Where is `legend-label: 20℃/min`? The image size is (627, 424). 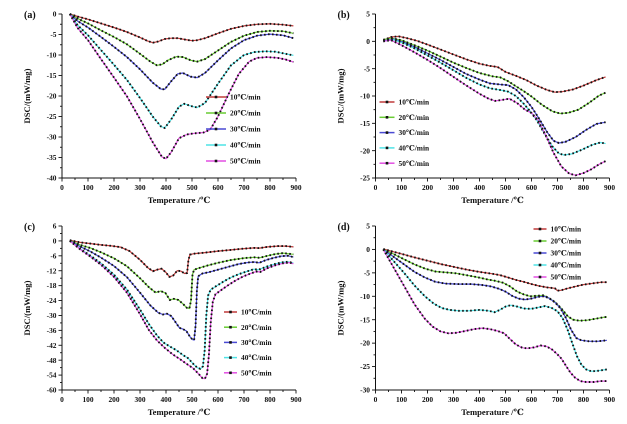 legend-label: 20℃/min is located at coordinates (256, 327).